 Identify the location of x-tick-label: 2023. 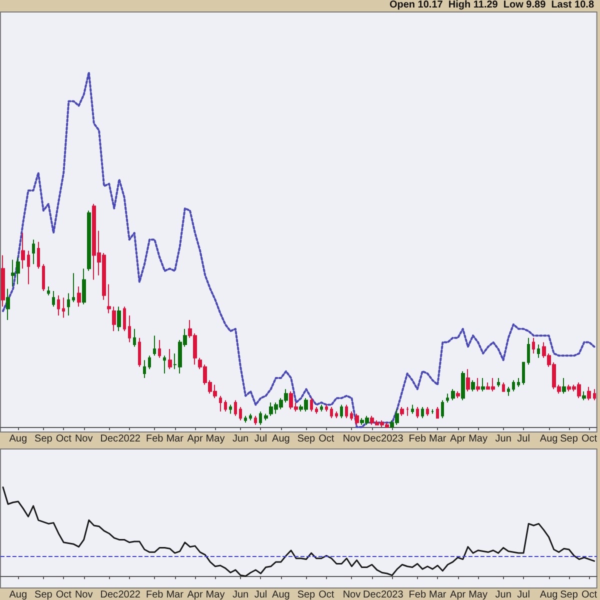
(392, 439).